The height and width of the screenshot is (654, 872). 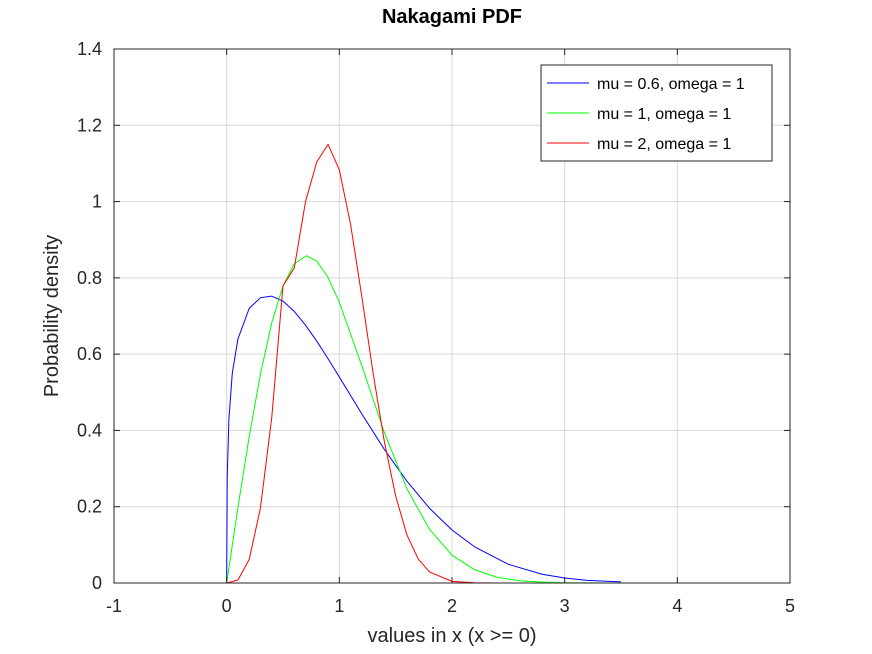 What do you see at coordinates (52, 316) in the screenshot?
I see `y-axis-label: Probability density` at bounding box center [52, 316].